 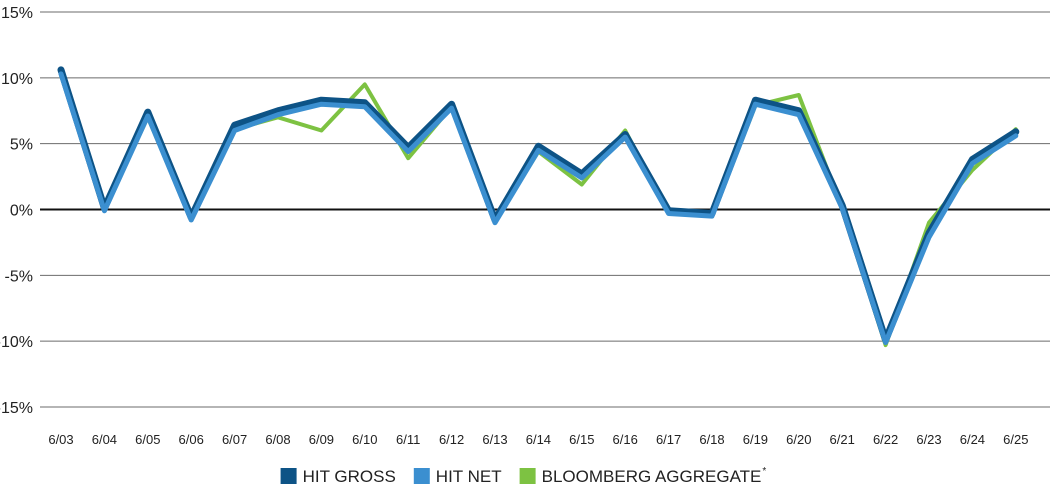 I want to click on x-tick-label: 6/22, so click(x=885, y=439).